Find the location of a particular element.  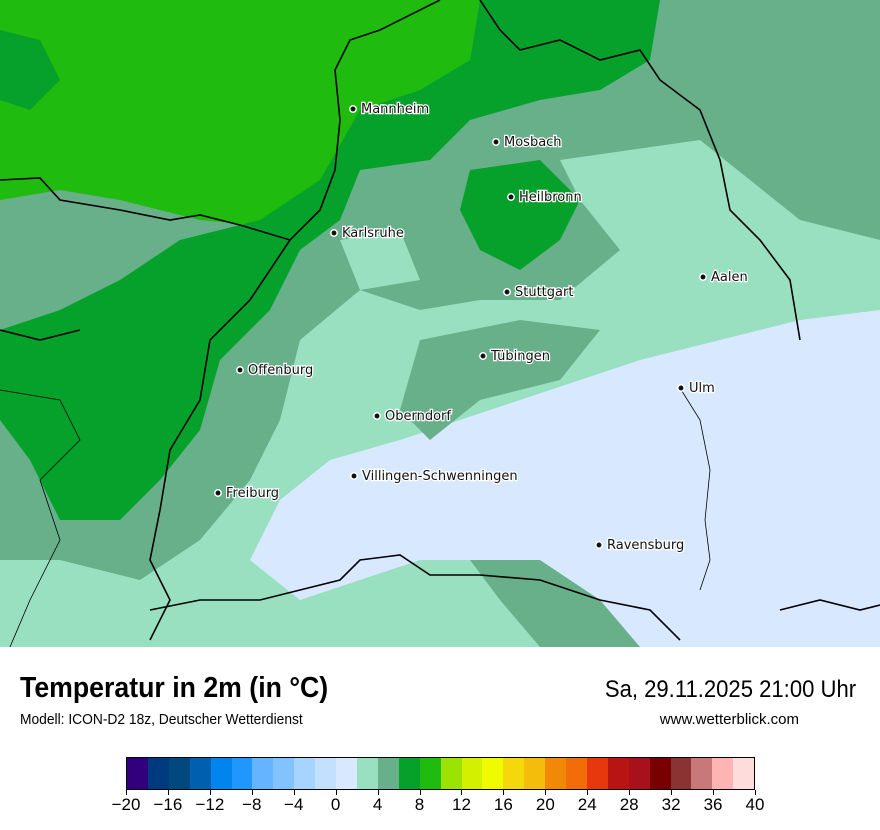

legend-tick-label: 40 is located at coordinates (755, 804).